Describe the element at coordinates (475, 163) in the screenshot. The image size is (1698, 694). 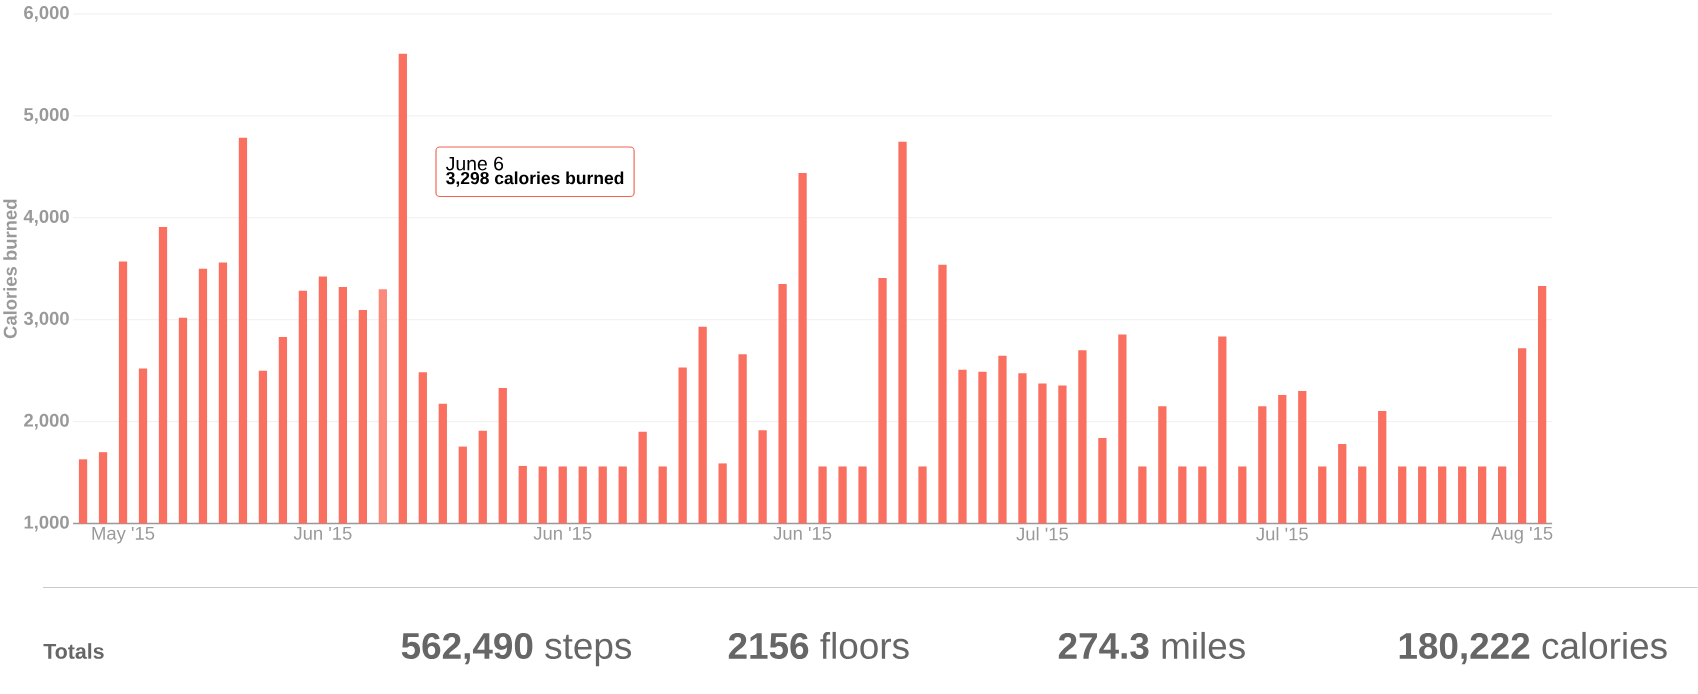
I see `annotation: June 6` at that location.